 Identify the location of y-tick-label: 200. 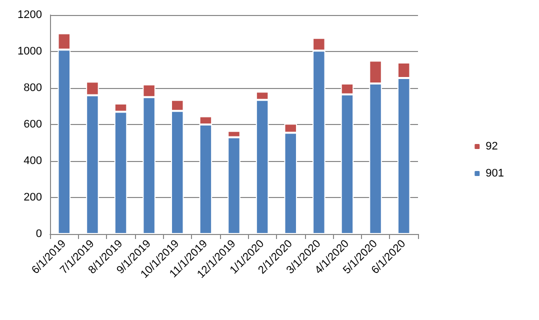
(33, 198).